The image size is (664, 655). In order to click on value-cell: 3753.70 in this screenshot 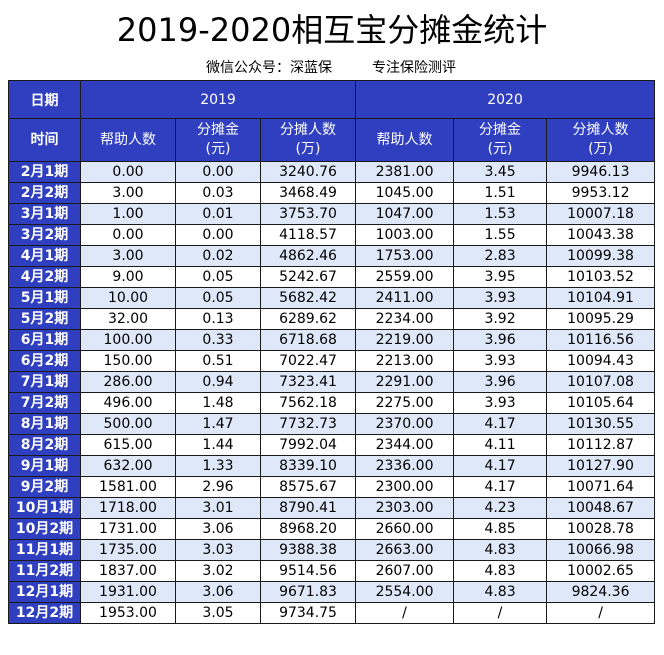, I will do `click(308, 214)`.